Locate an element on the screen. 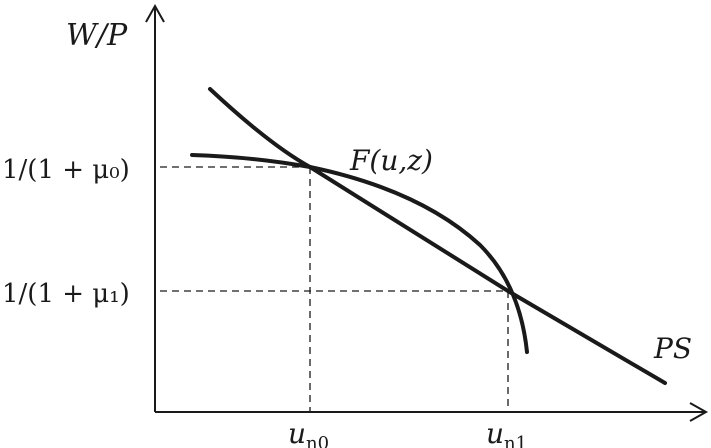  x-tick-sub-un1: n1 is located at coordinates (515, 440).